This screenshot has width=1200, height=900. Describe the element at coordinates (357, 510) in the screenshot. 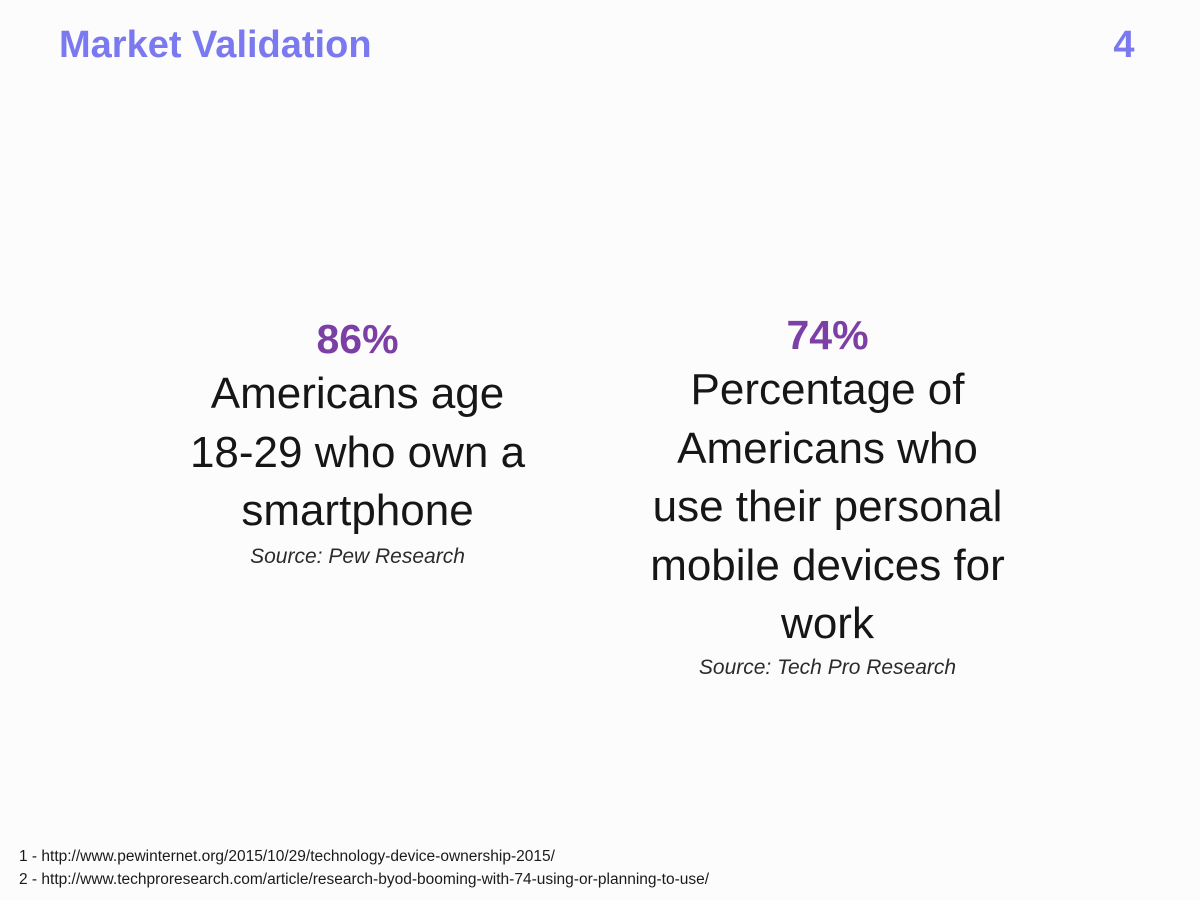

I see `stat-description-line: smartphone` at that location.